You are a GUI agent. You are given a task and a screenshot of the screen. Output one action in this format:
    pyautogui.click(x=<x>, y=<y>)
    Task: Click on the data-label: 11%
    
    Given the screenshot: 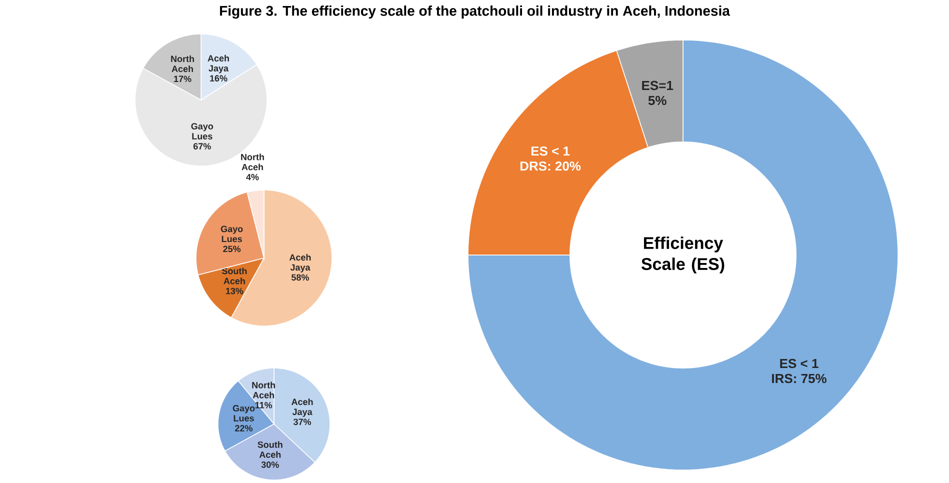 What is the action you would take?
    pyautogui.click(x=263, y=405)
    